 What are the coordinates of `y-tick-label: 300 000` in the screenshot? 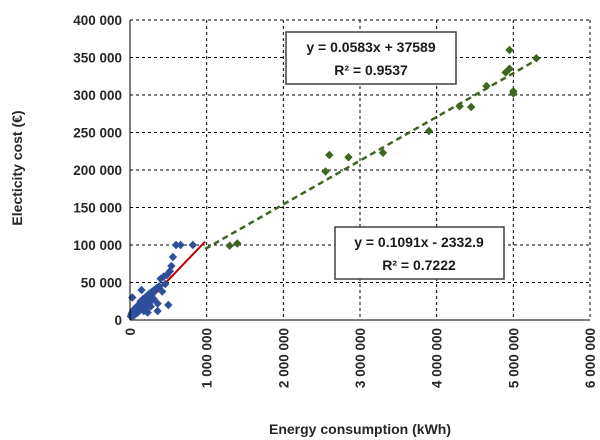 It's located at (97, 95).